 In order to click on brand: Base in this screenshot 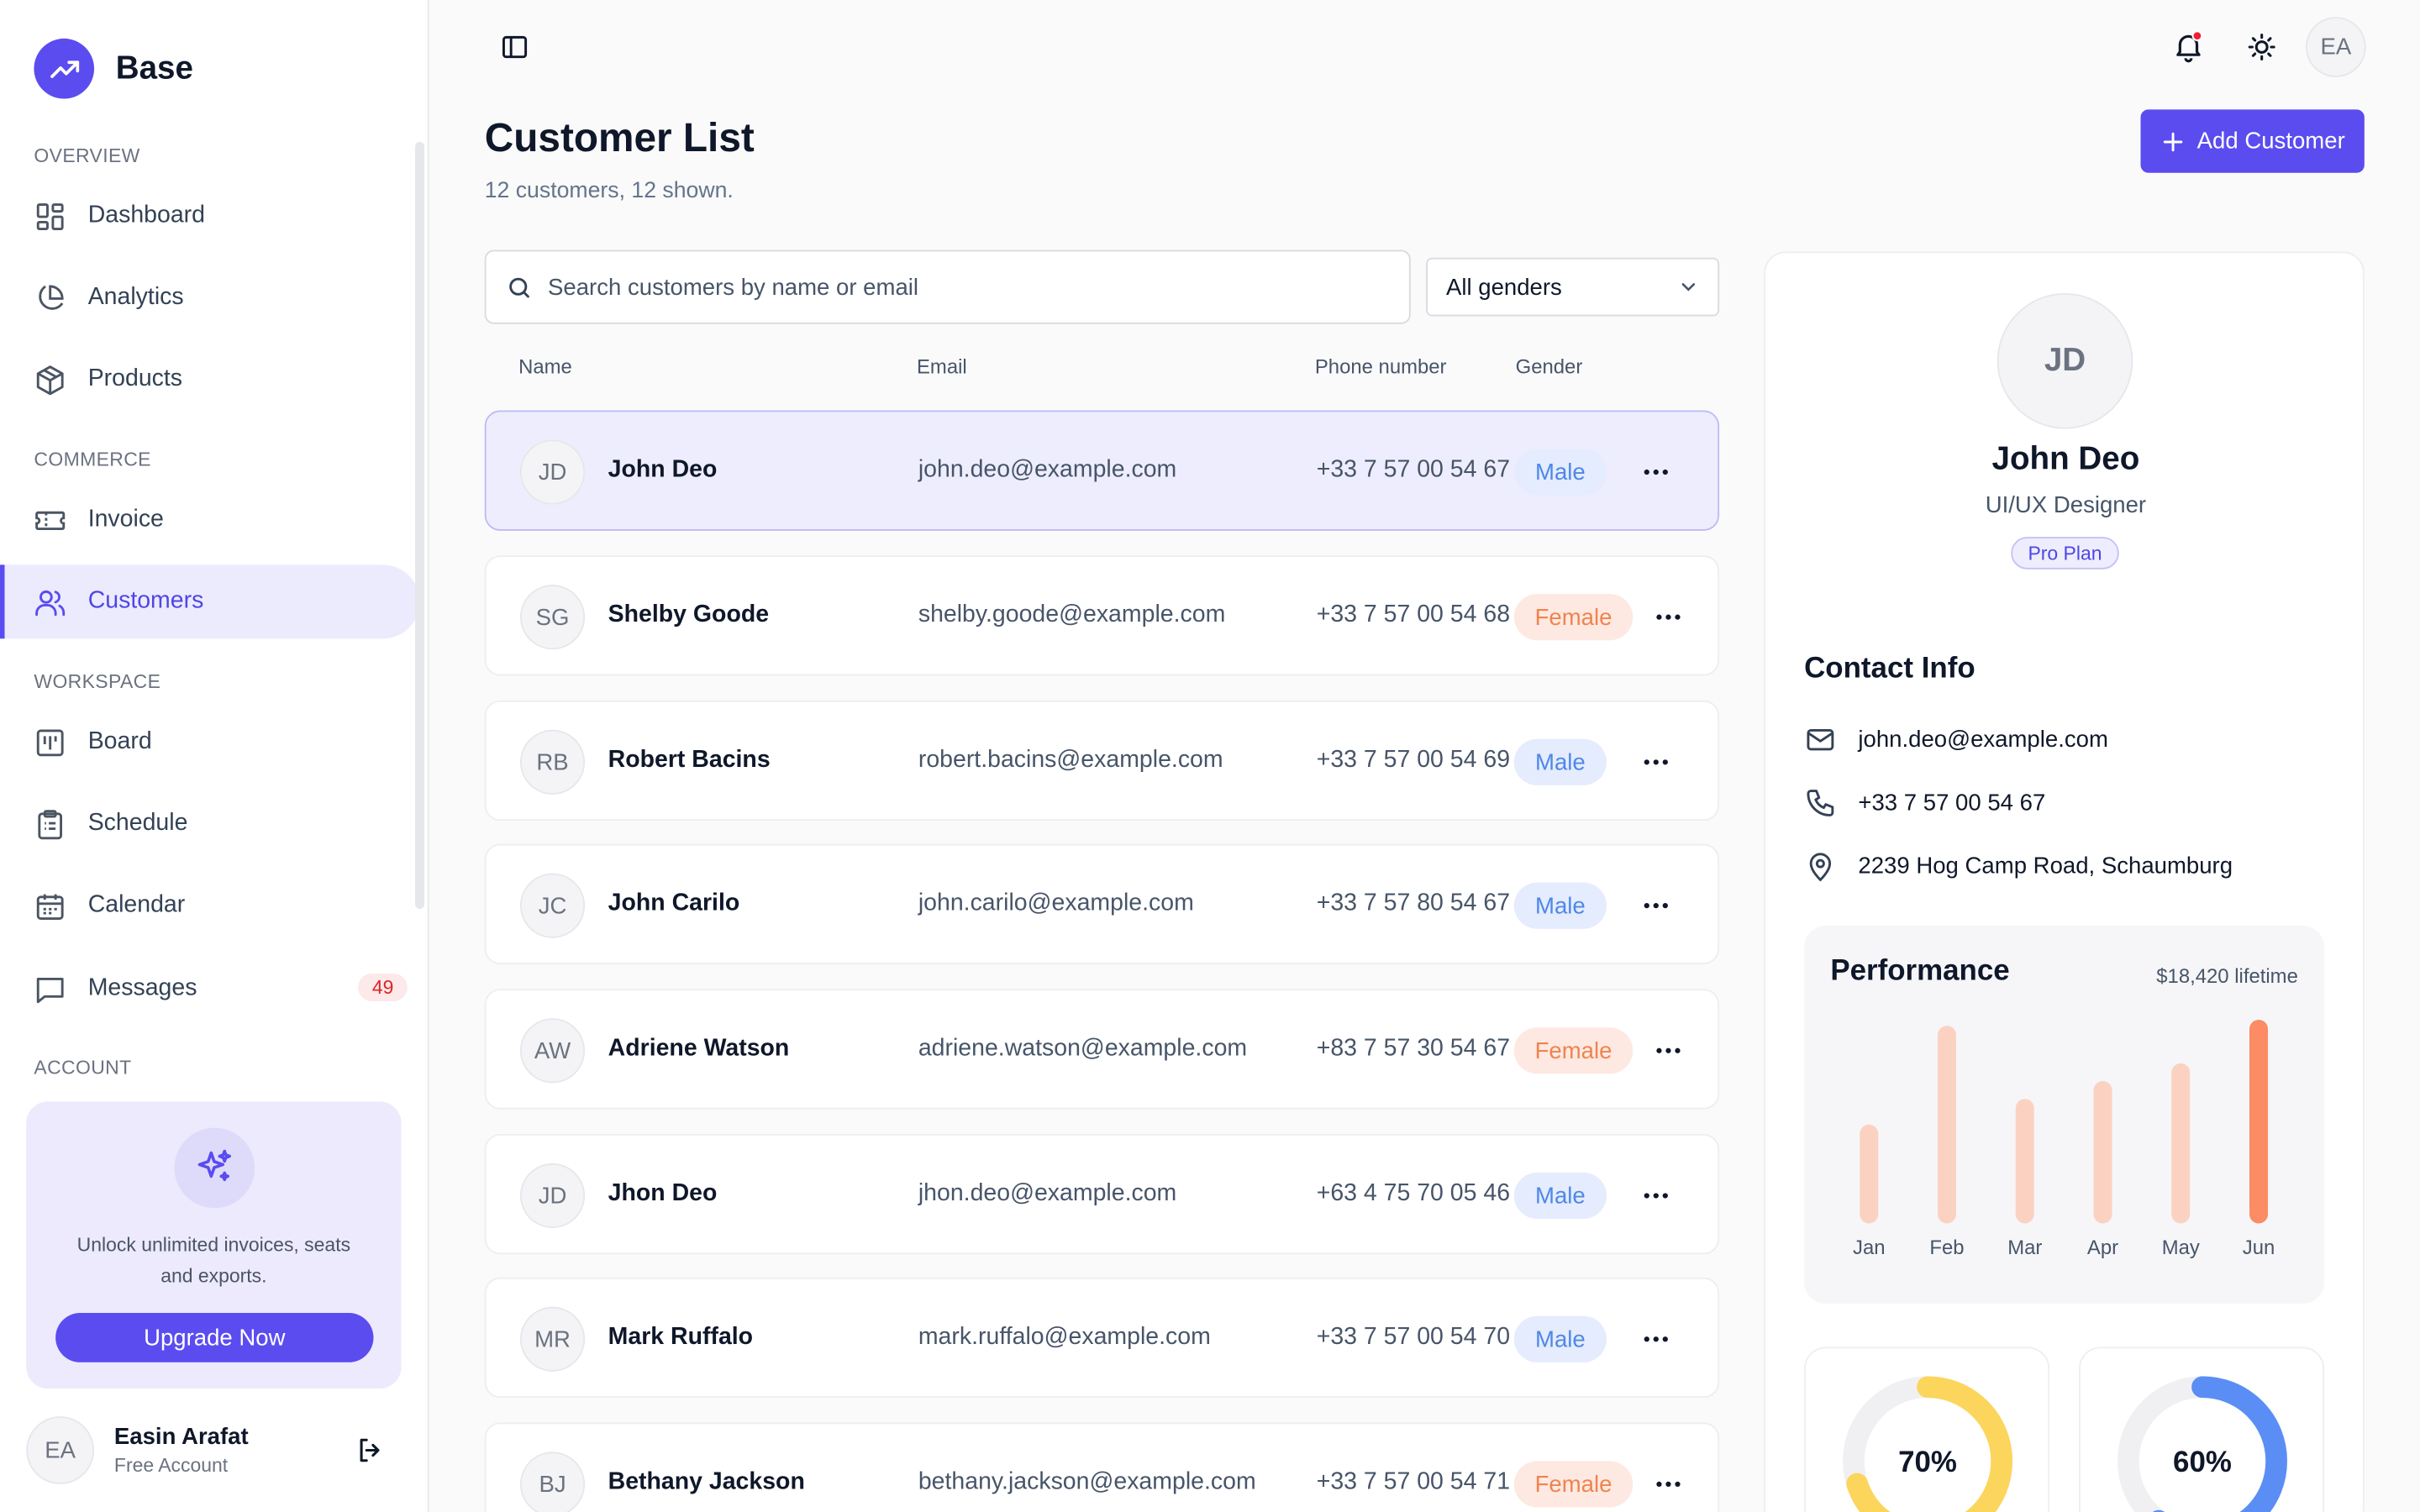, I will do `click(113, 68)`.